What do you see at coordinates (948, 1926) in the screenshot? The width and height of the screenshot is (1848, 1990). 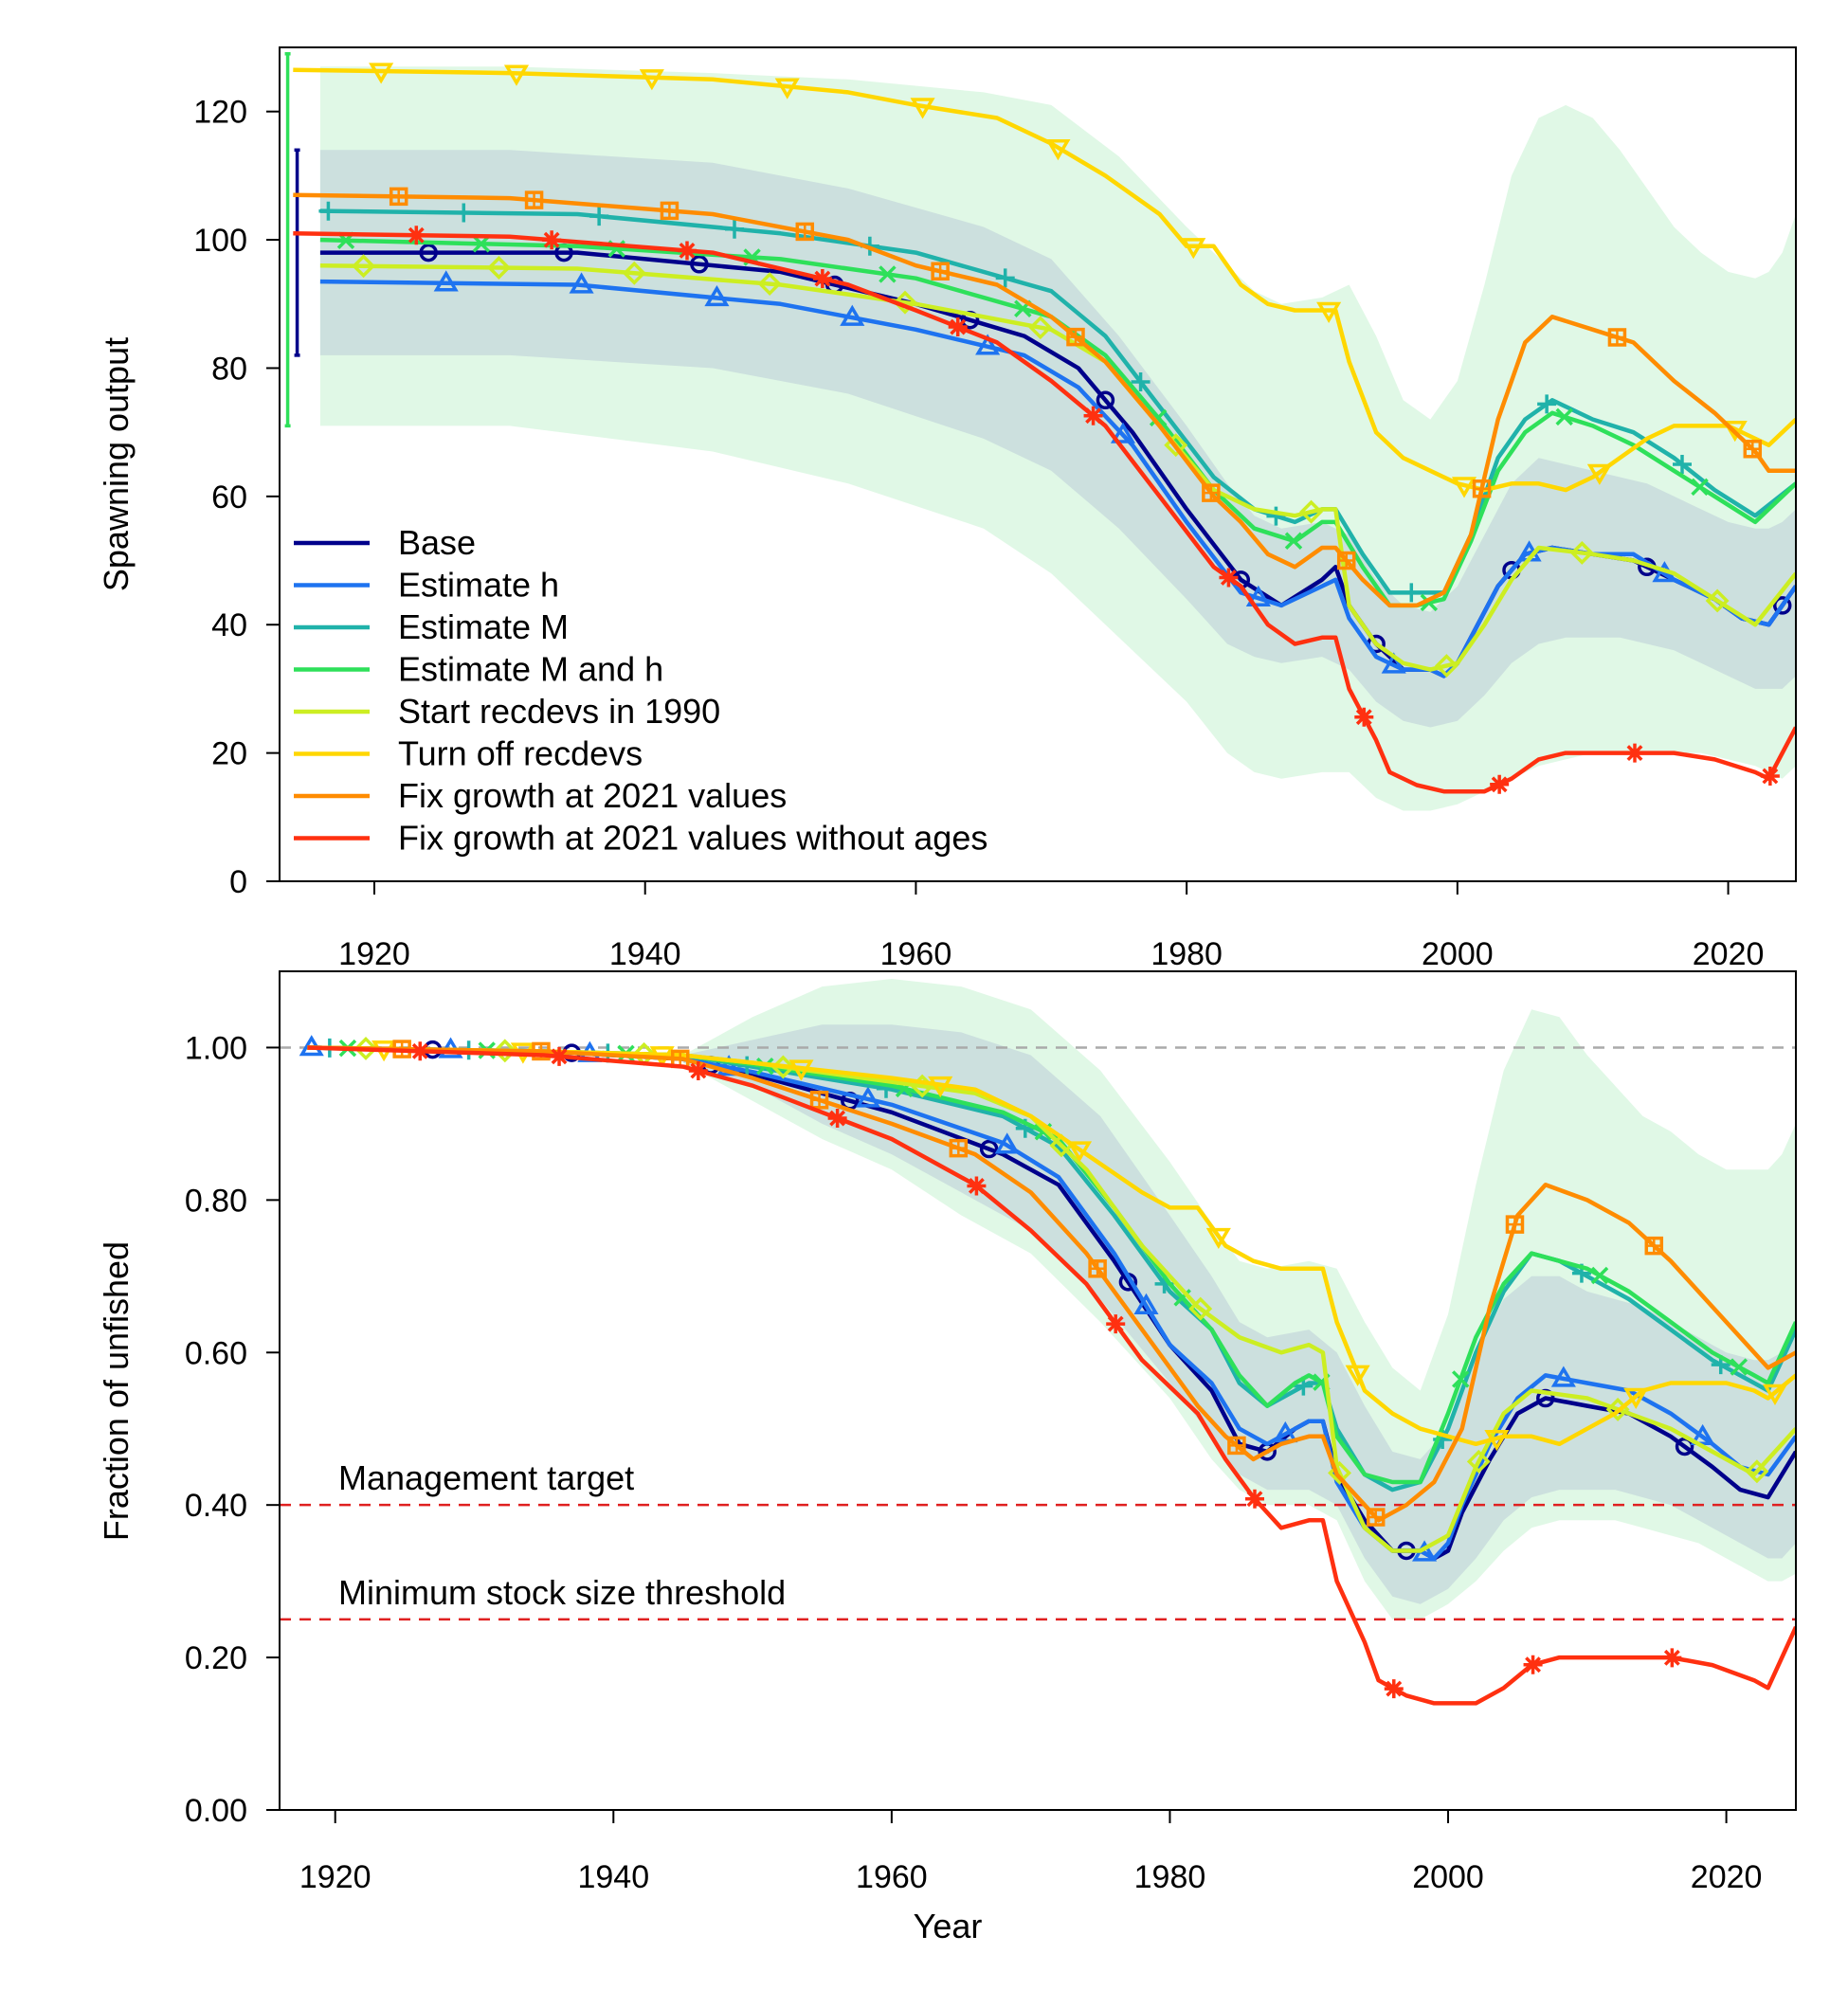 I see `x-axis-label: Year` at bounding box center [948, 1926].